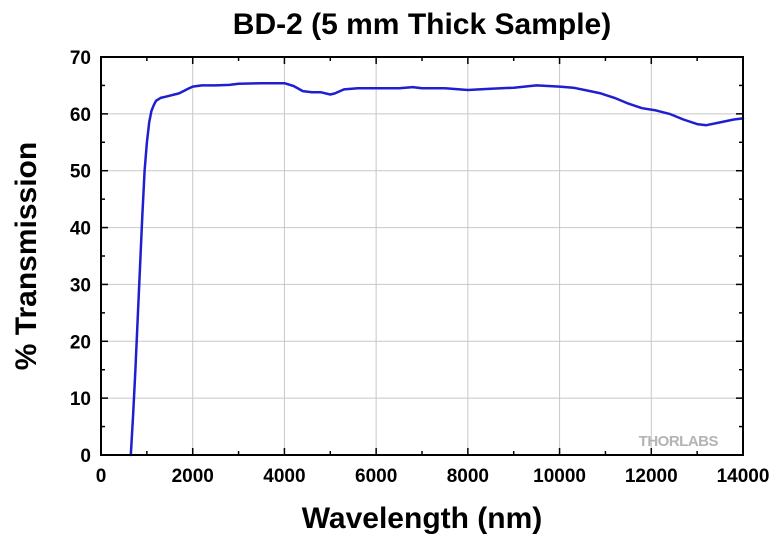 This screenshot has width=780, height=538. I want to click on chart-title: BD-2 (5 mm Thick Sample), so click(422, 24).